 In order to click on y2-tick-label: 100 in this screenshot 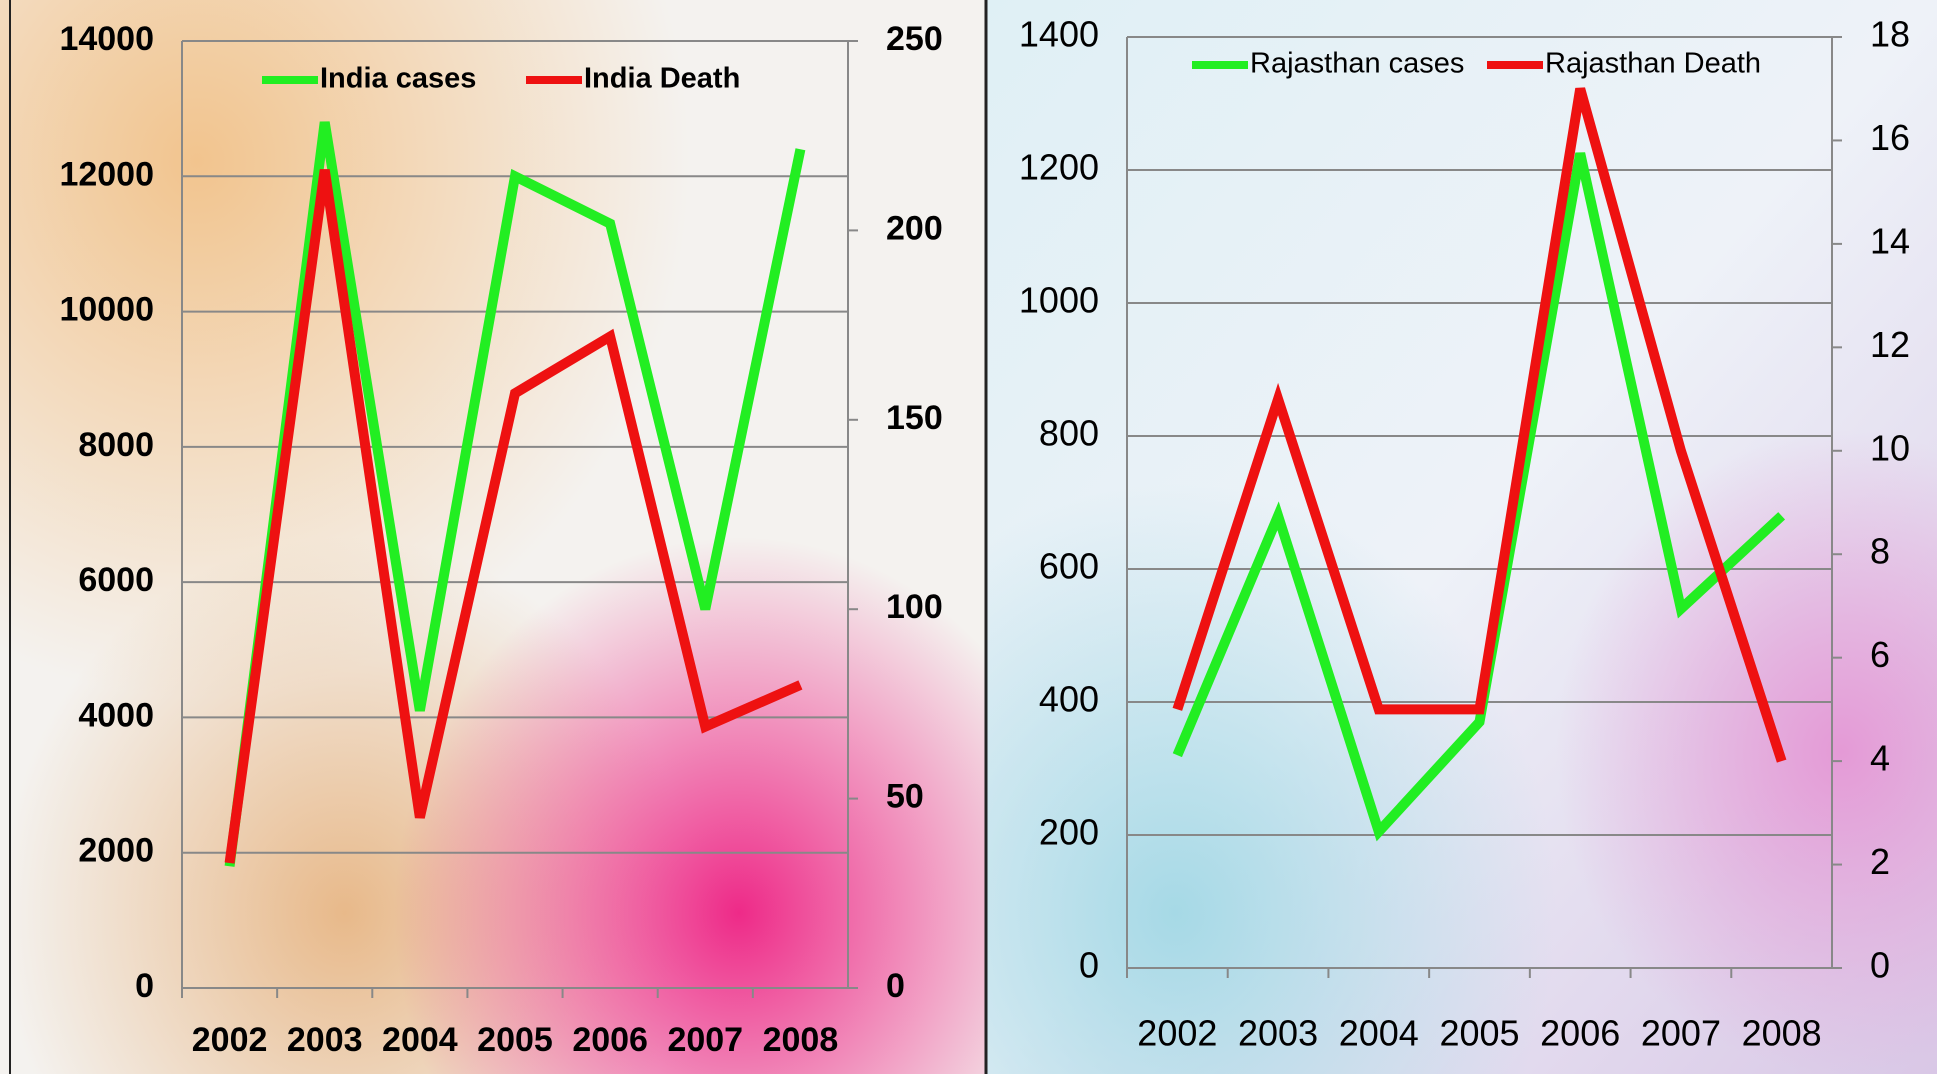, I will do `click(914, 607)`.